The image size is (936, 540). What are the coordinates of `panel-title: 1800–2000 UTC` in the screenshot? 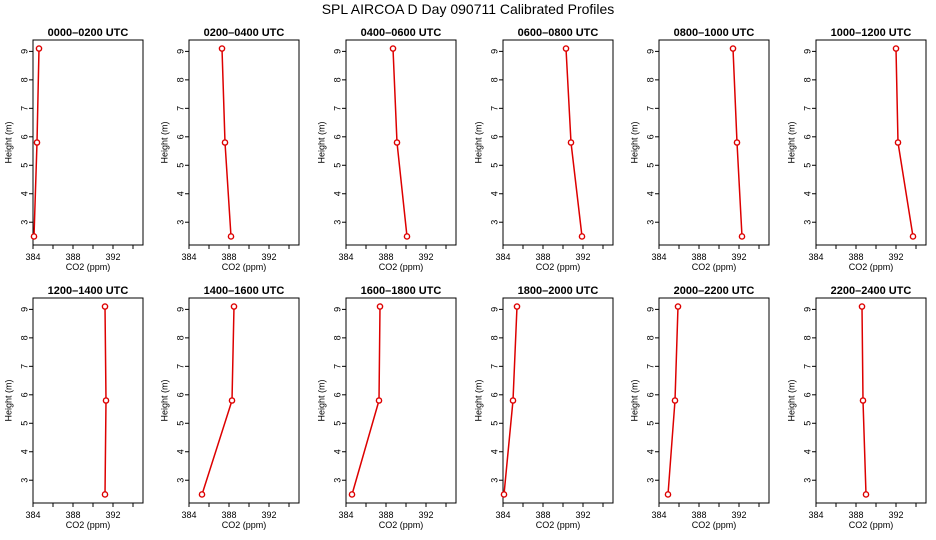 It's located at (558, 291).